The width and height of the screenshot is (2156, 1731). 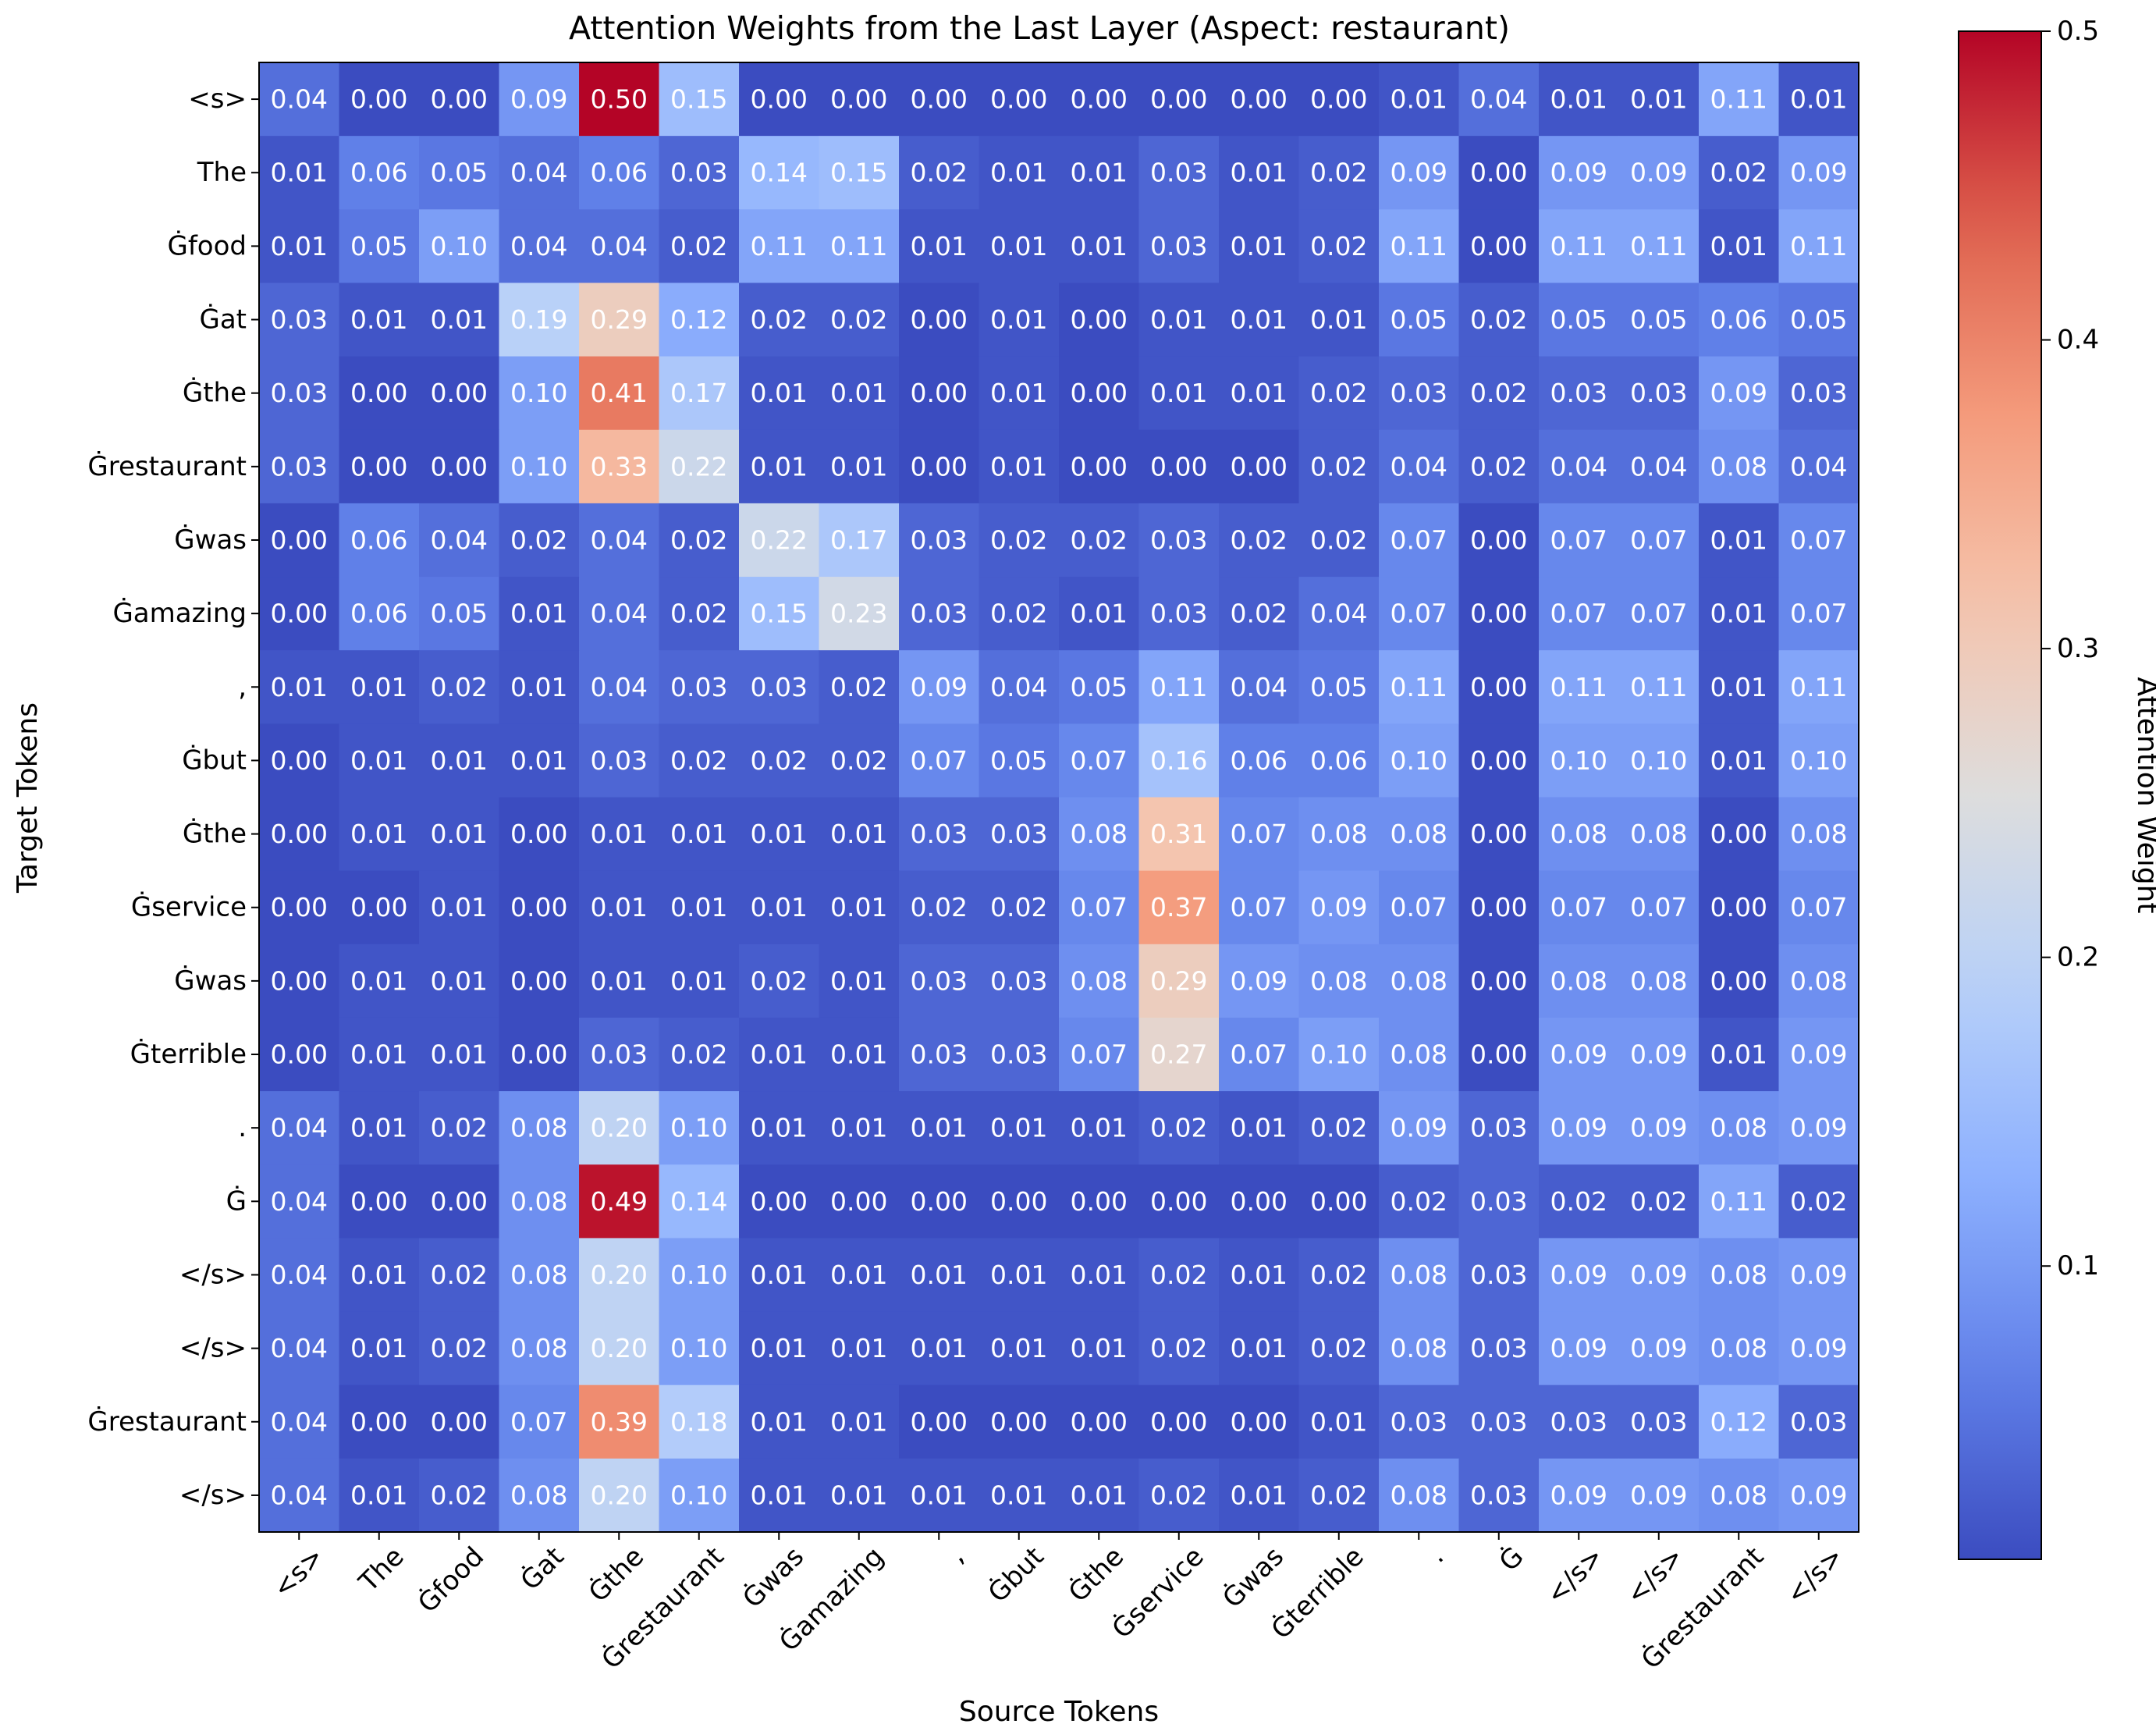 What do you see at coordinates (1578, 1128) in the screenshot?
I see `cell-value-label: 0.09` at bounding box center [1578, 1128].